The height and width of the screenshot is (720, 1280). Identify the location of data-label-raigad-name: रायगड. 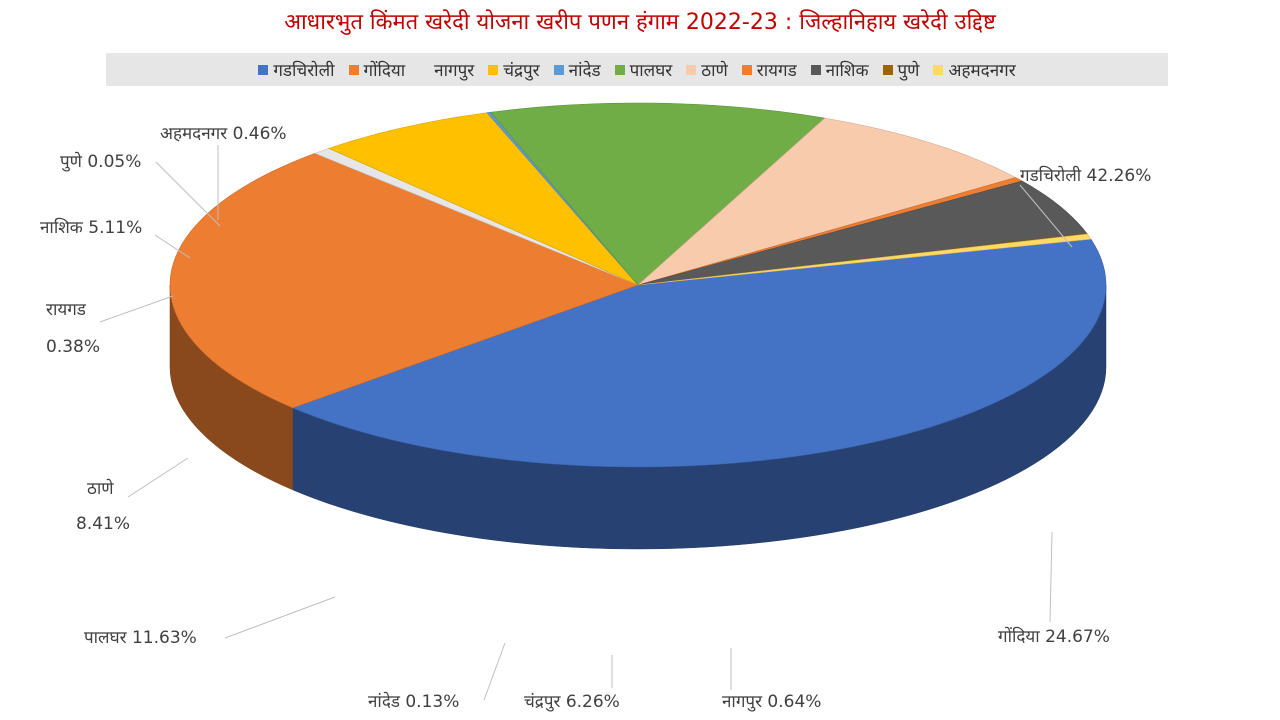
(66, 310).